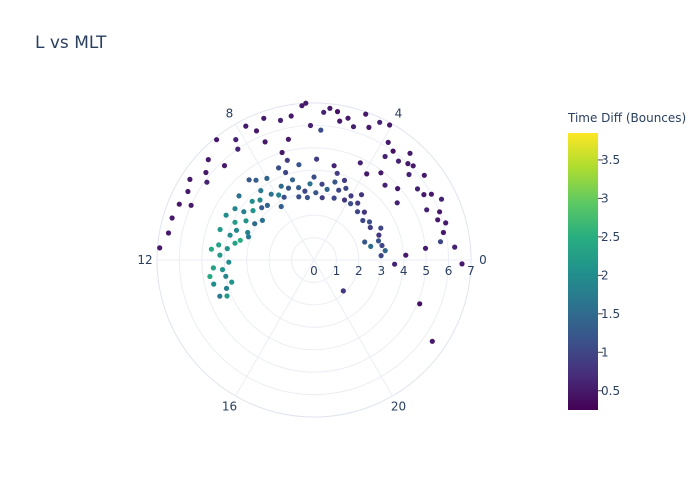  I want to click on colorbar-tick-label: 2, so click(605, 275).